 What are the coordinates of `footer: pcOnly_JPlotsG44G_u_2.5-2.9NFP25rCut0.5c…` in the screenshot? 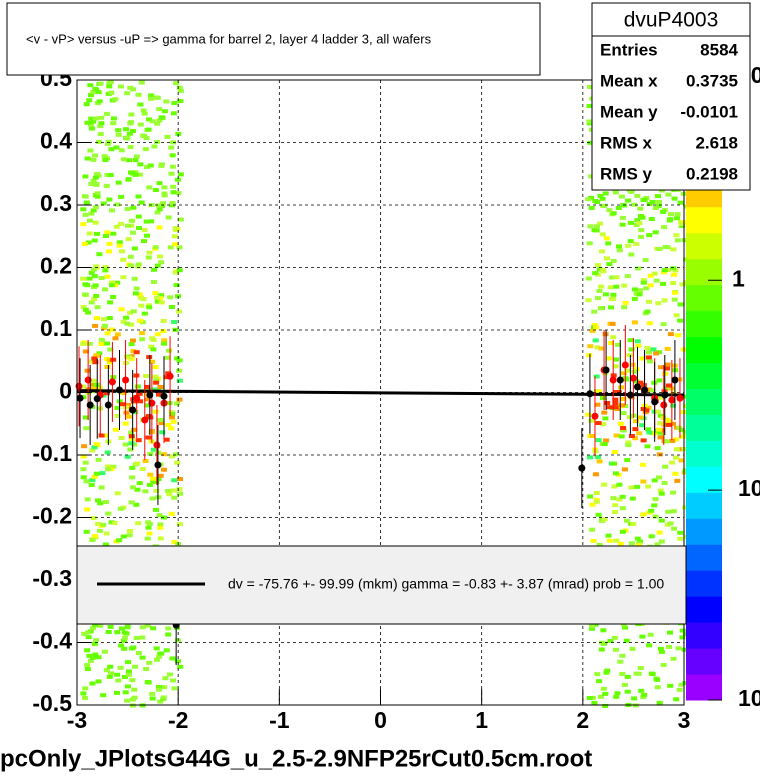 It's located at (296, 758).